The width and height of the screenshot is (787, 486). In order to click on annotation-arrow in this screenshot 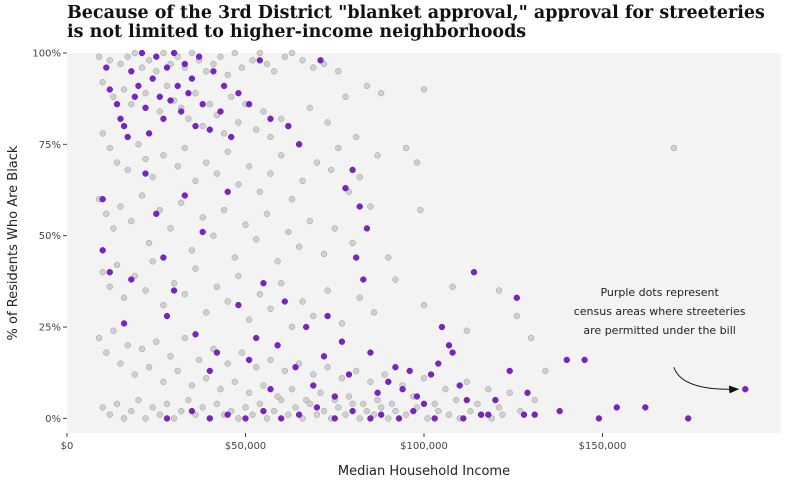, I will do `click(706, 380)`.